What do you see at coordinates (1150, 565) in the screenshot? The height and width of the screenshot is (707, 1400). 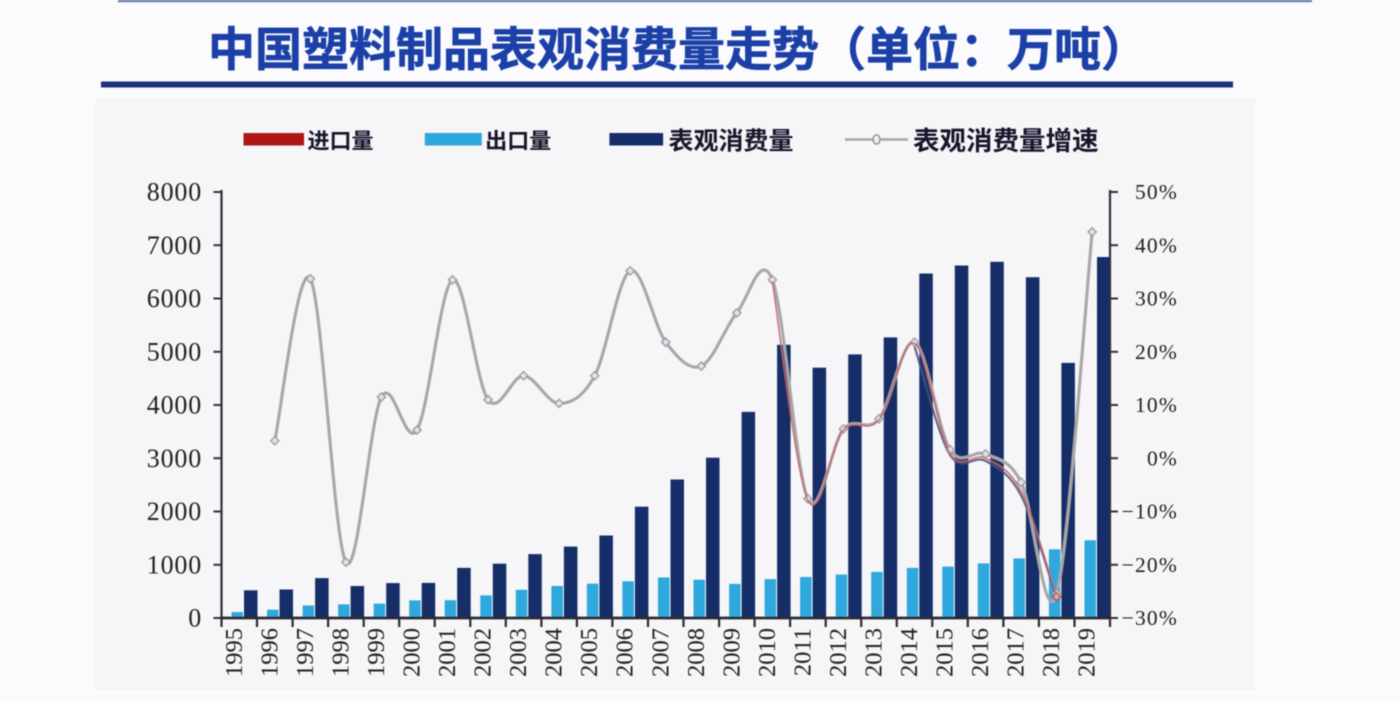 I see `svg-text: −20%` at bounding box center [1150, 565].